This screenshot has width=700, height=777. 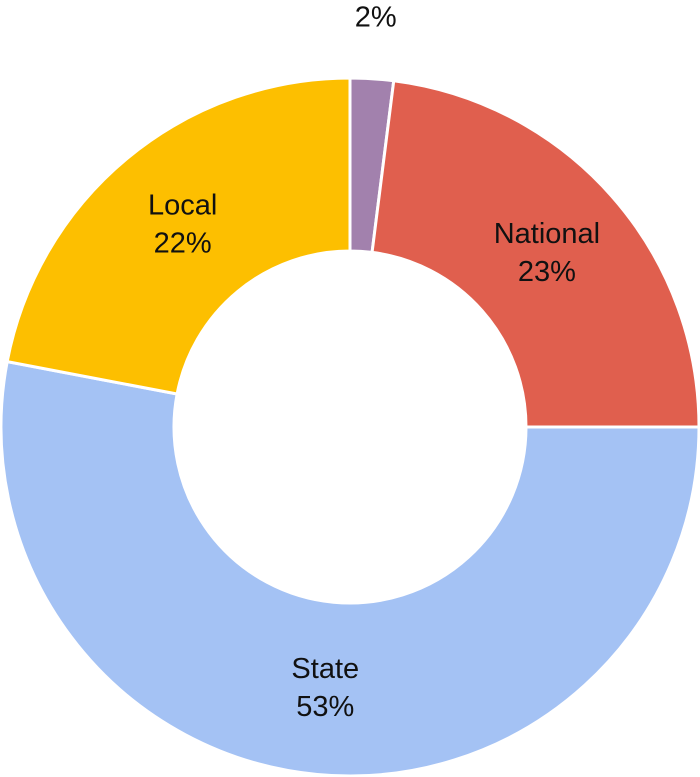 I want to click on slice-label: State, so click(x=325, y=669).